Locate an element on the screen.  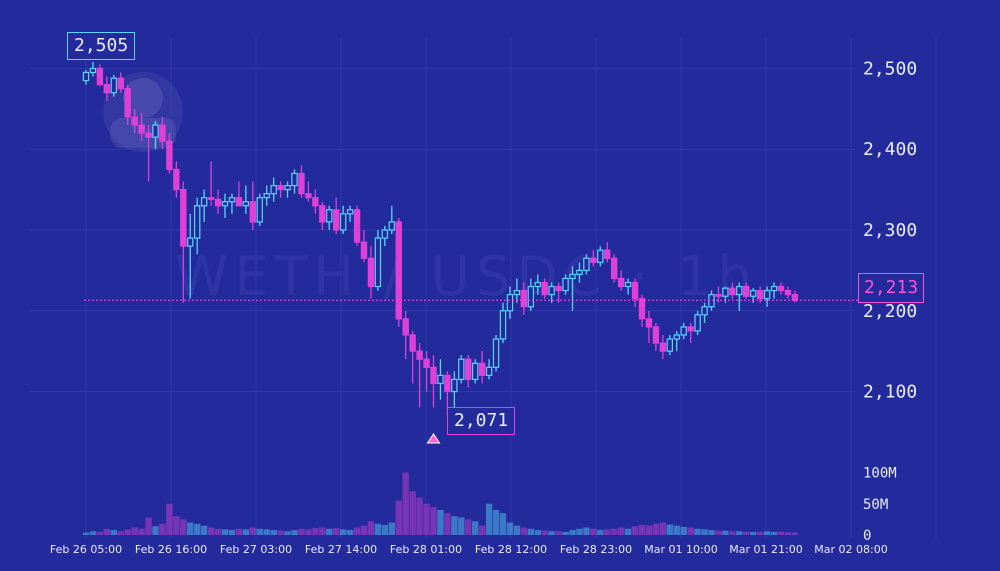
time-tick-label: Feb 28 12:00 is located at coordinates (511, 549).